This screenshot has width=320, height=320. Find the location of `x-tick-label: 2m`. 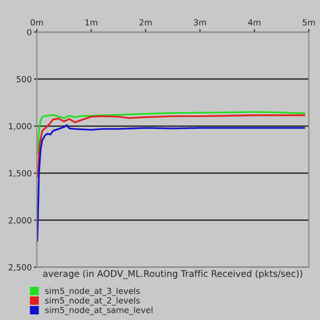

x-tick-label: 2m is located at coordinates (146, 22).